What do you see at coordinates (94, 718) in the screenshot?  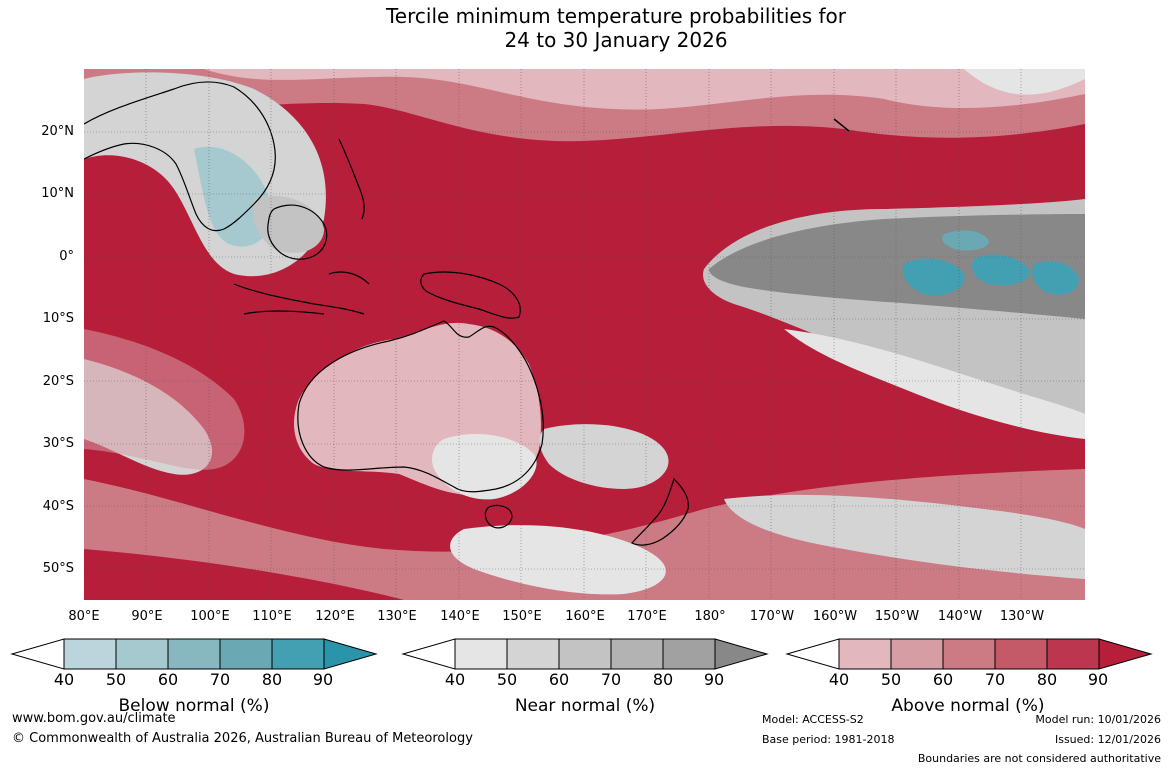 I see `website-link: www.bom.gov.au/climate` at bounding box center [94, 718].